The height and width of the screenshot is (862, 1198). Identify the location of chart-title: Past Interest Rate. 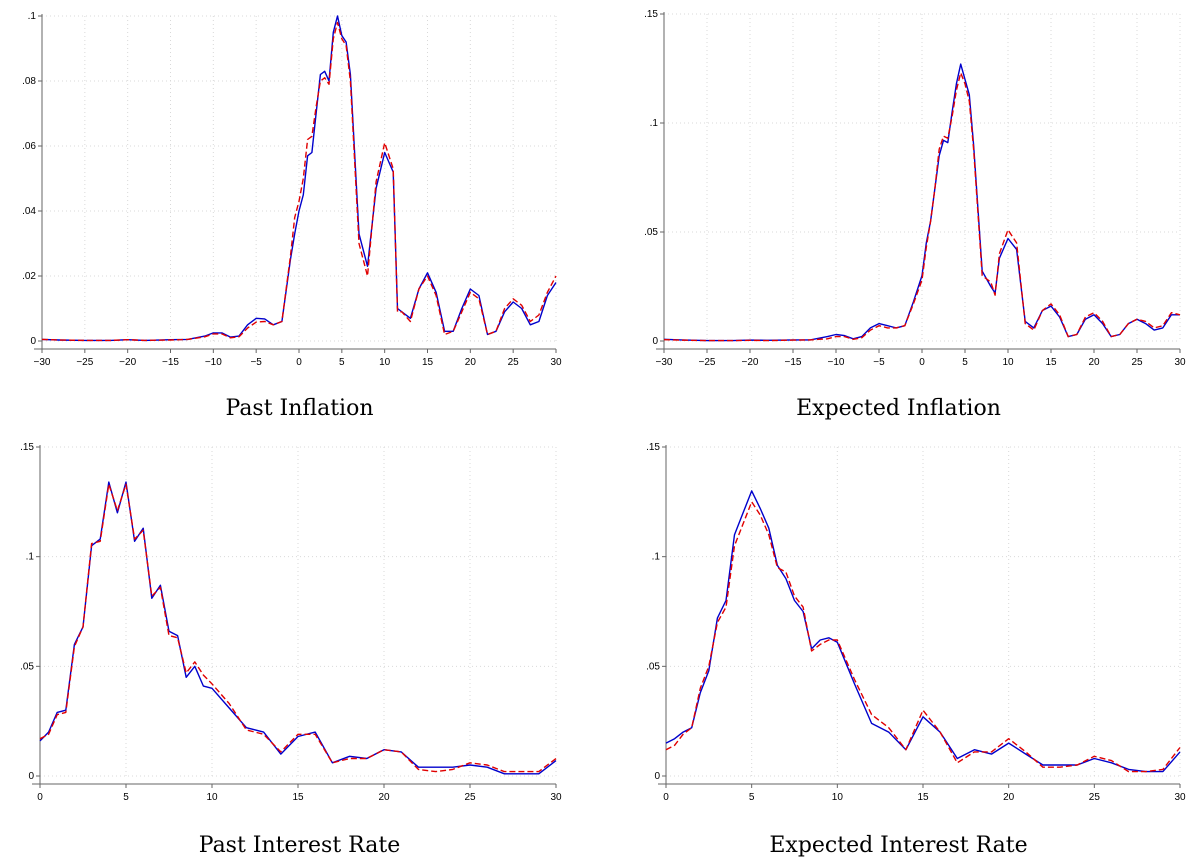
(299, 845).